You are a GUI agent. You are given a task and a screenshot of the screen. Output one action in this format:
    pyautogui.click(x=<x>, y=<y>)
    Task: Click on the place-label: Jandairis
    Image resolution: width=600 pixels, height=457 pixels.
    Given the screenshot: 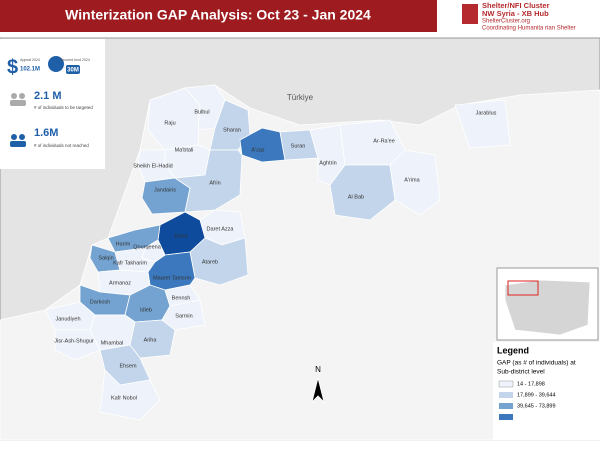 What is the action you would take?
    pyautogui.click(x=165, y=190)
    